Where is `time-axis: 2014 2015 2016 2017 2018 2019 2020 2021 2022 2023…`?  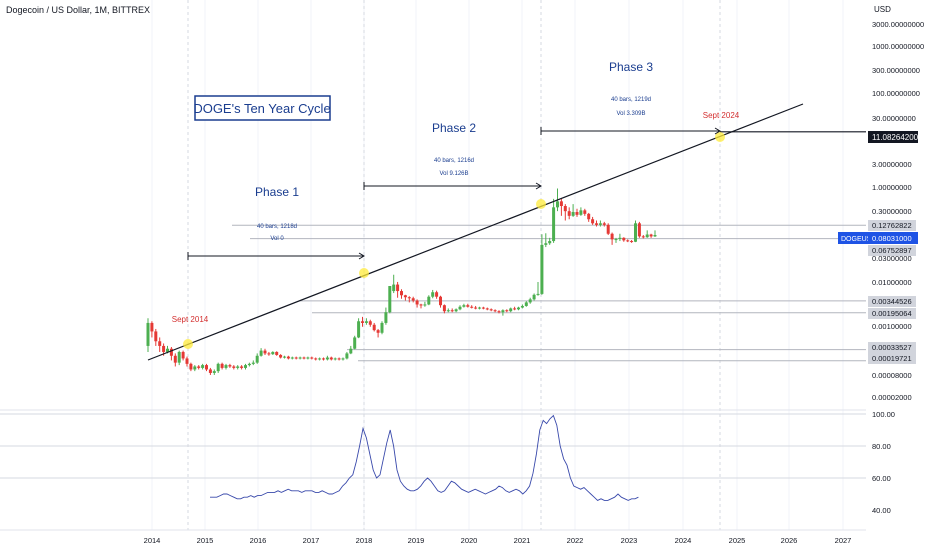 time-axis: 2014 2015 2016 2017 2018 2019 2020 2021 2022 2023… is located at coordinates (498, 540).